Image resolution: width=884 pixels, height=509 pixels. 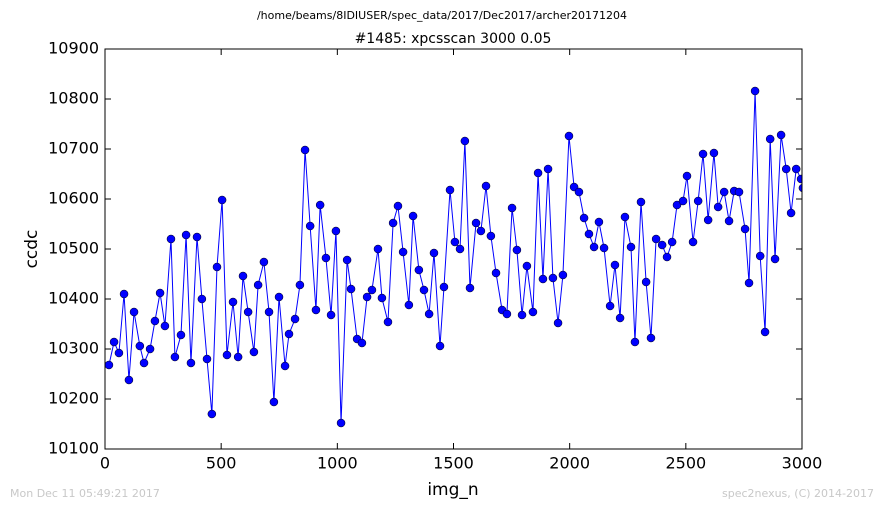 I want to click on footer-credit: spec2nexus, (C) 2014-2017, so click(x=798, y=493).